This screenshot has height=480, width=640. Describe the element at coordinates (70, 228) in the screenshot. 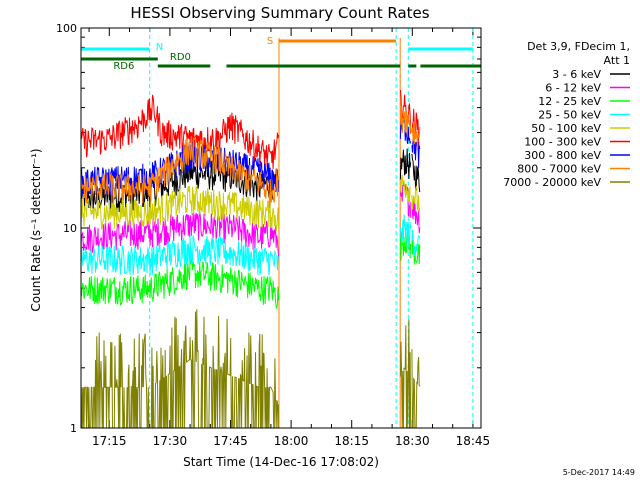

I see `y-tick-label: 10` at that location.